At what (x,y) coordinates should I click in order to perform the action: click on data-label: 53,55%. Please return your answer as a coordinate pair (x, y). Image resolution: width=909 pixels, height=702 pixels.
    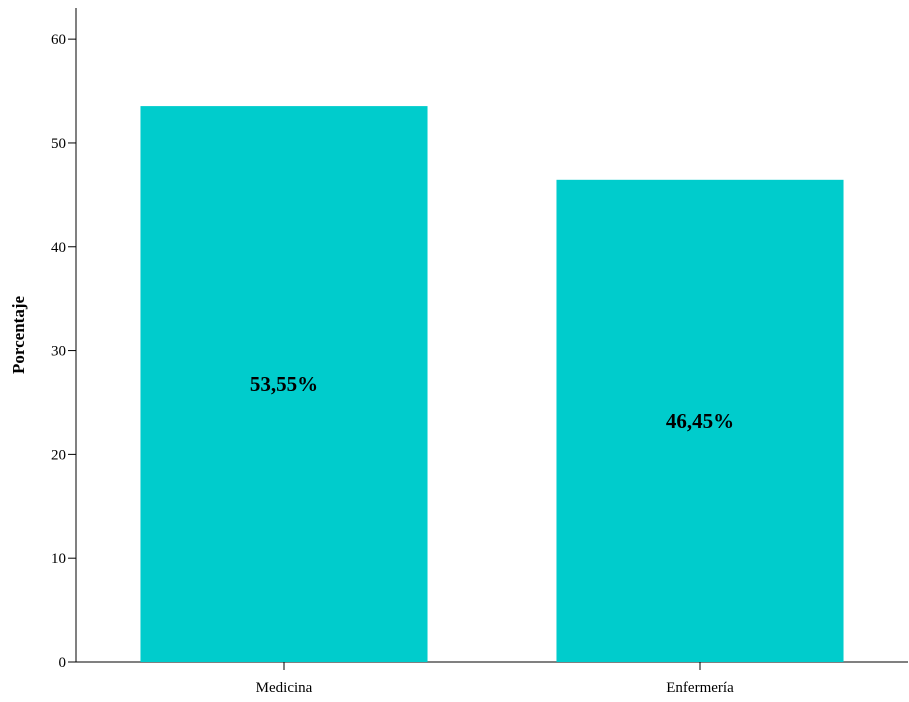
    Looking at the image, I should click on (284, 384).